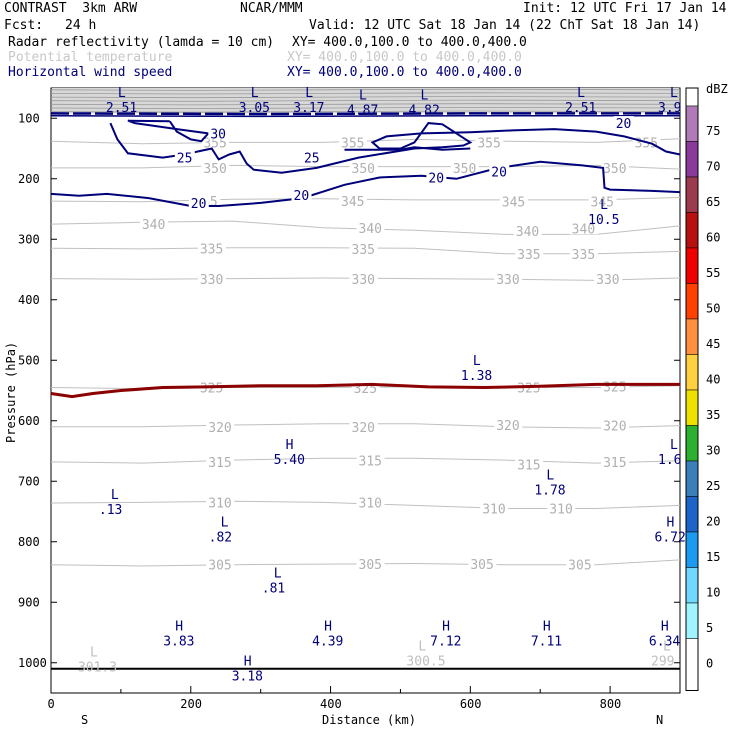 This screenshot has height=740, width=740. Describe the element at coordinates (29, 300) in the screenshot. I see `y-tick-label: 400` at that location.